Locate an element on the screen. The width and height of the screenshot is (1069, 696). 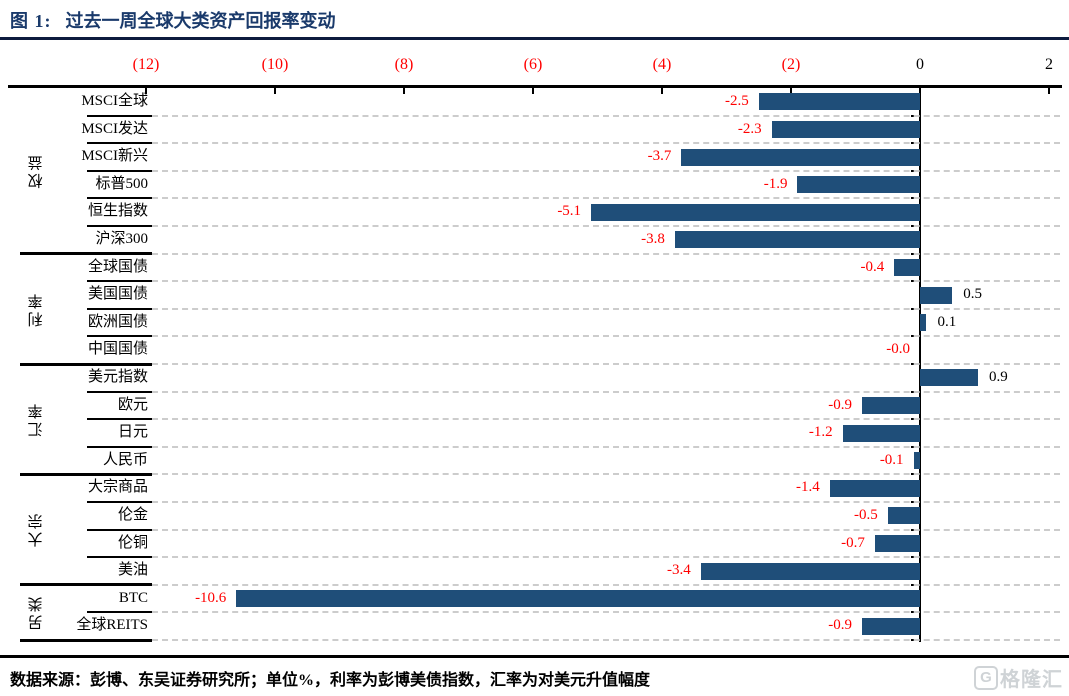
x-axis-tick-label: (6) is located at coordinates (533, 64).